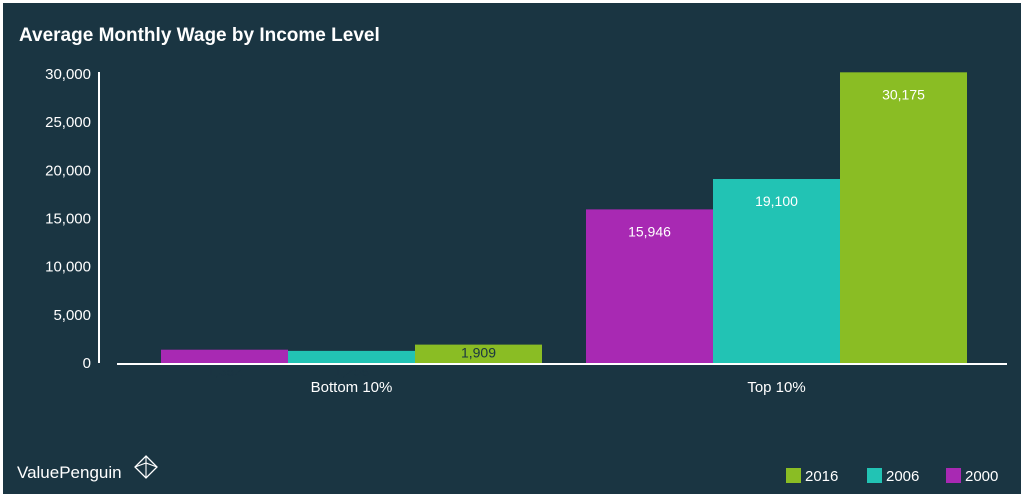  What do you see at coordinates (953, 475) in the screenshot?
I see `legend-swatch-2000` at bounding box center [953, 475].